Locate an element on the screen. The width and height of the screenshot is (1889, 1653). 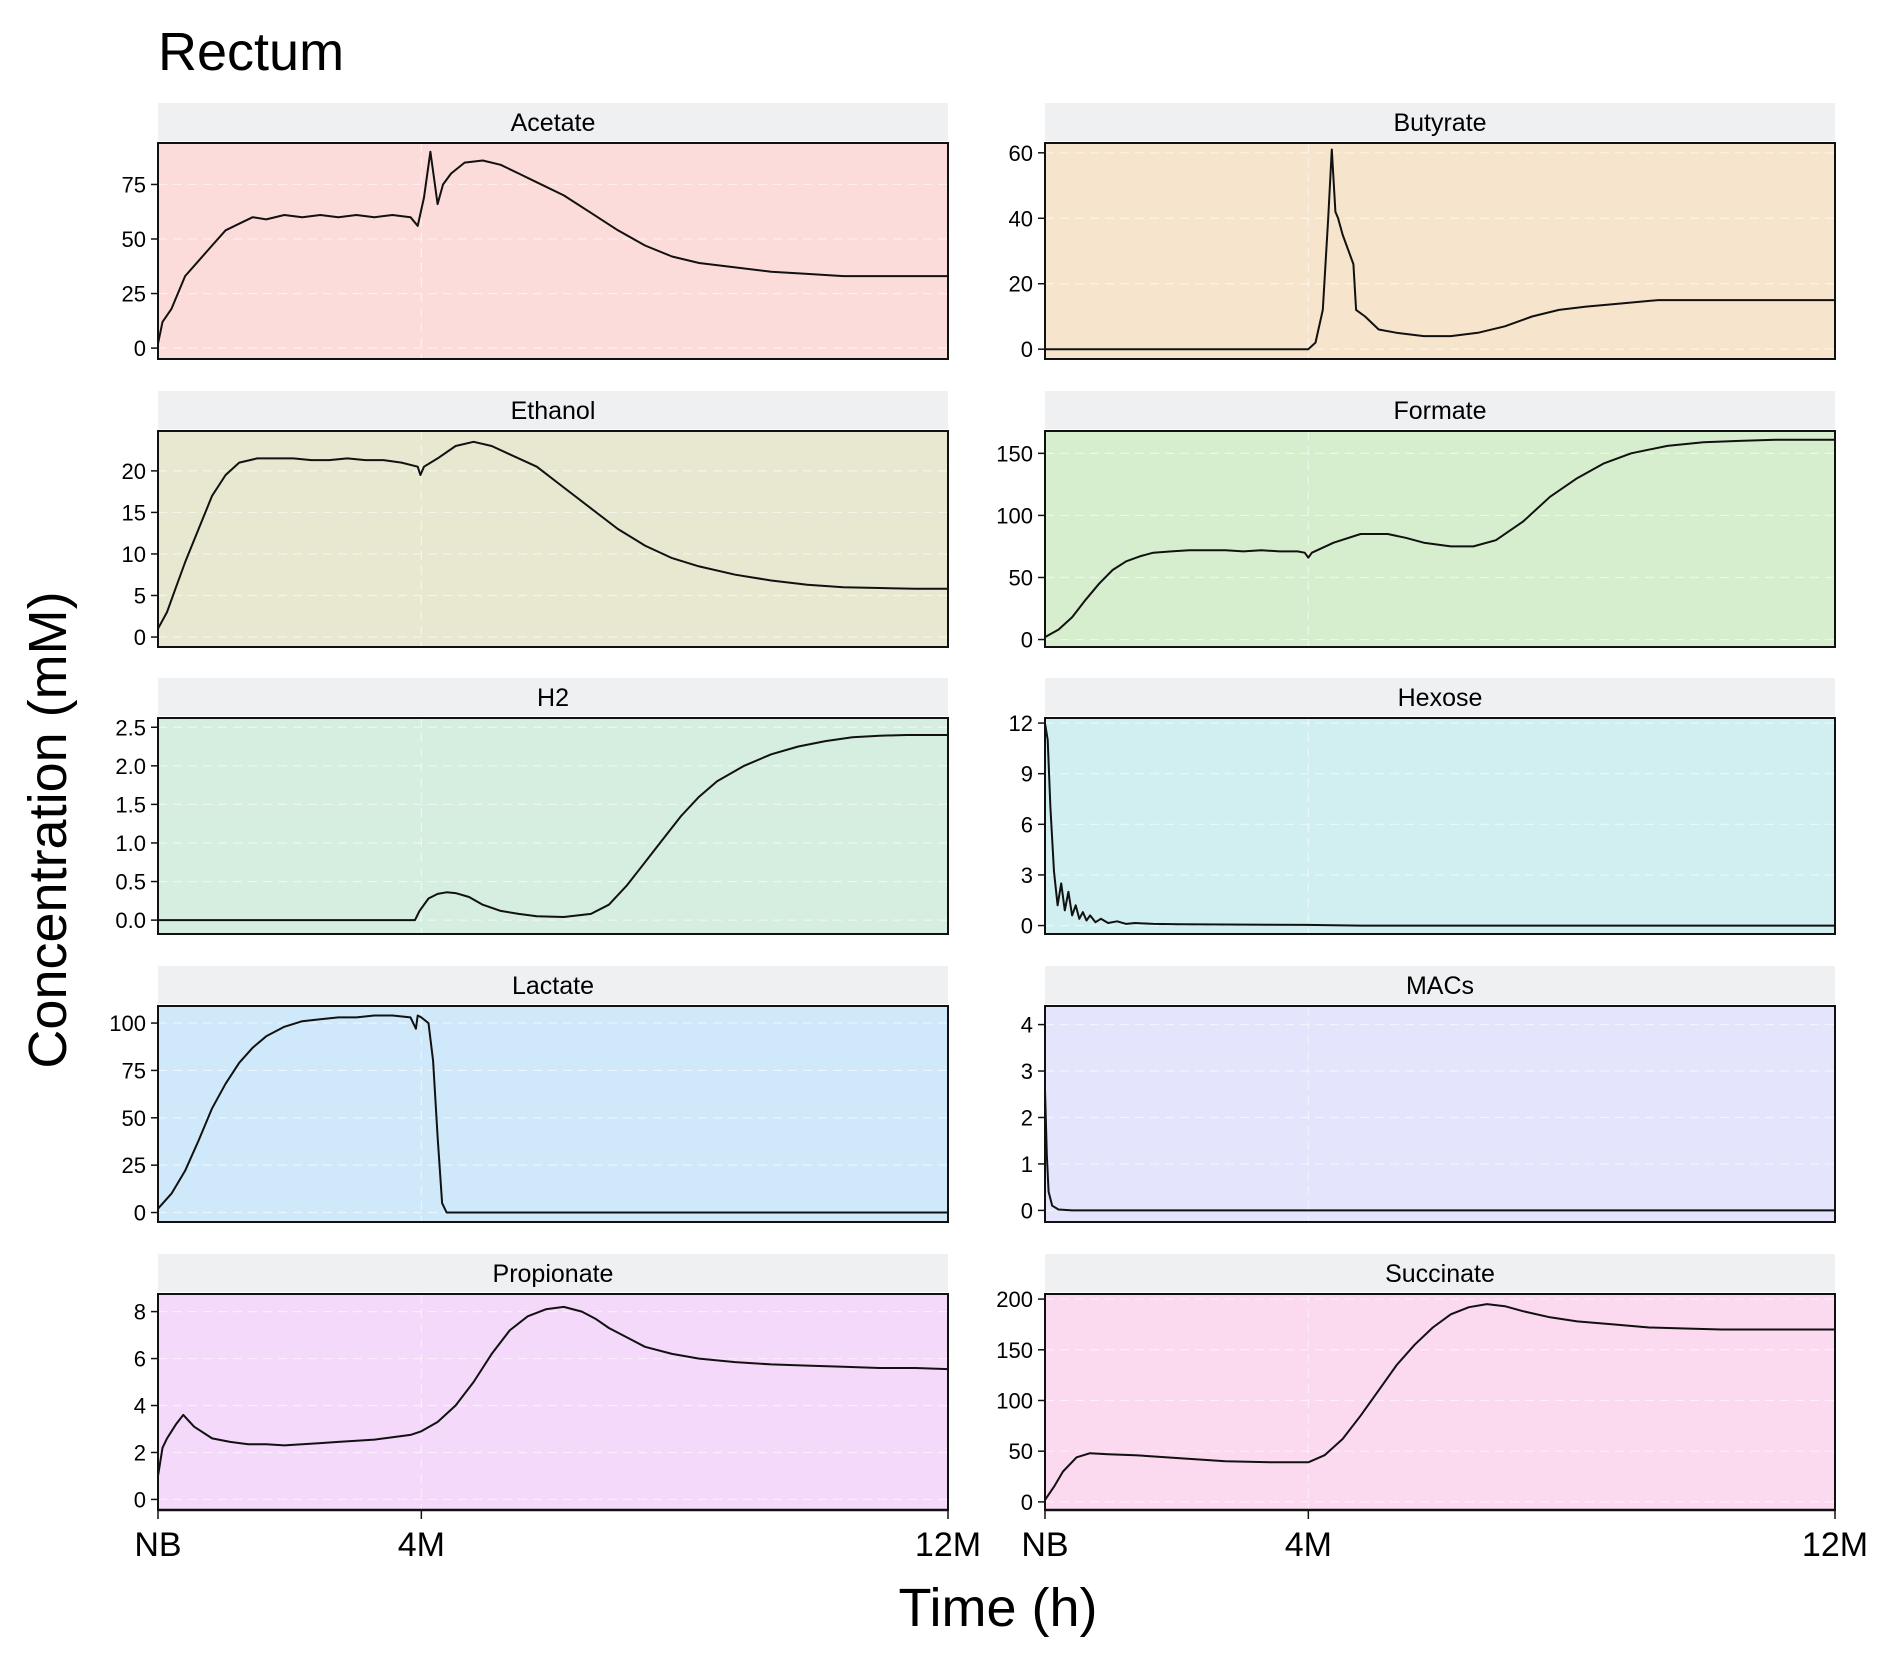
panel-frame-lactate is located at coordinates (553, 1114).